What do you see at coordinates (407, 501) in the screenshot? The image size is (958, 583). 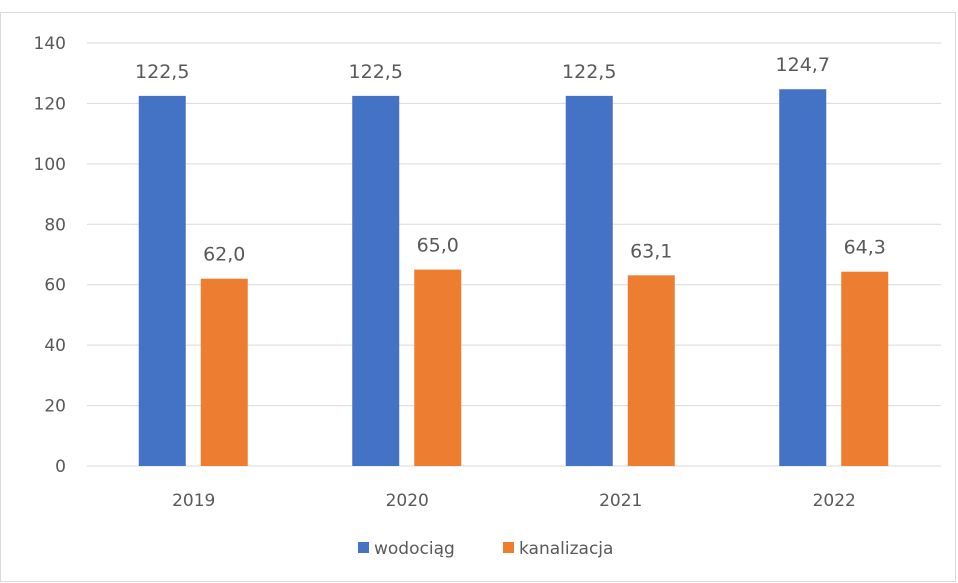 I see `x-tick-label: 2020` at bounding box center [407, 501].